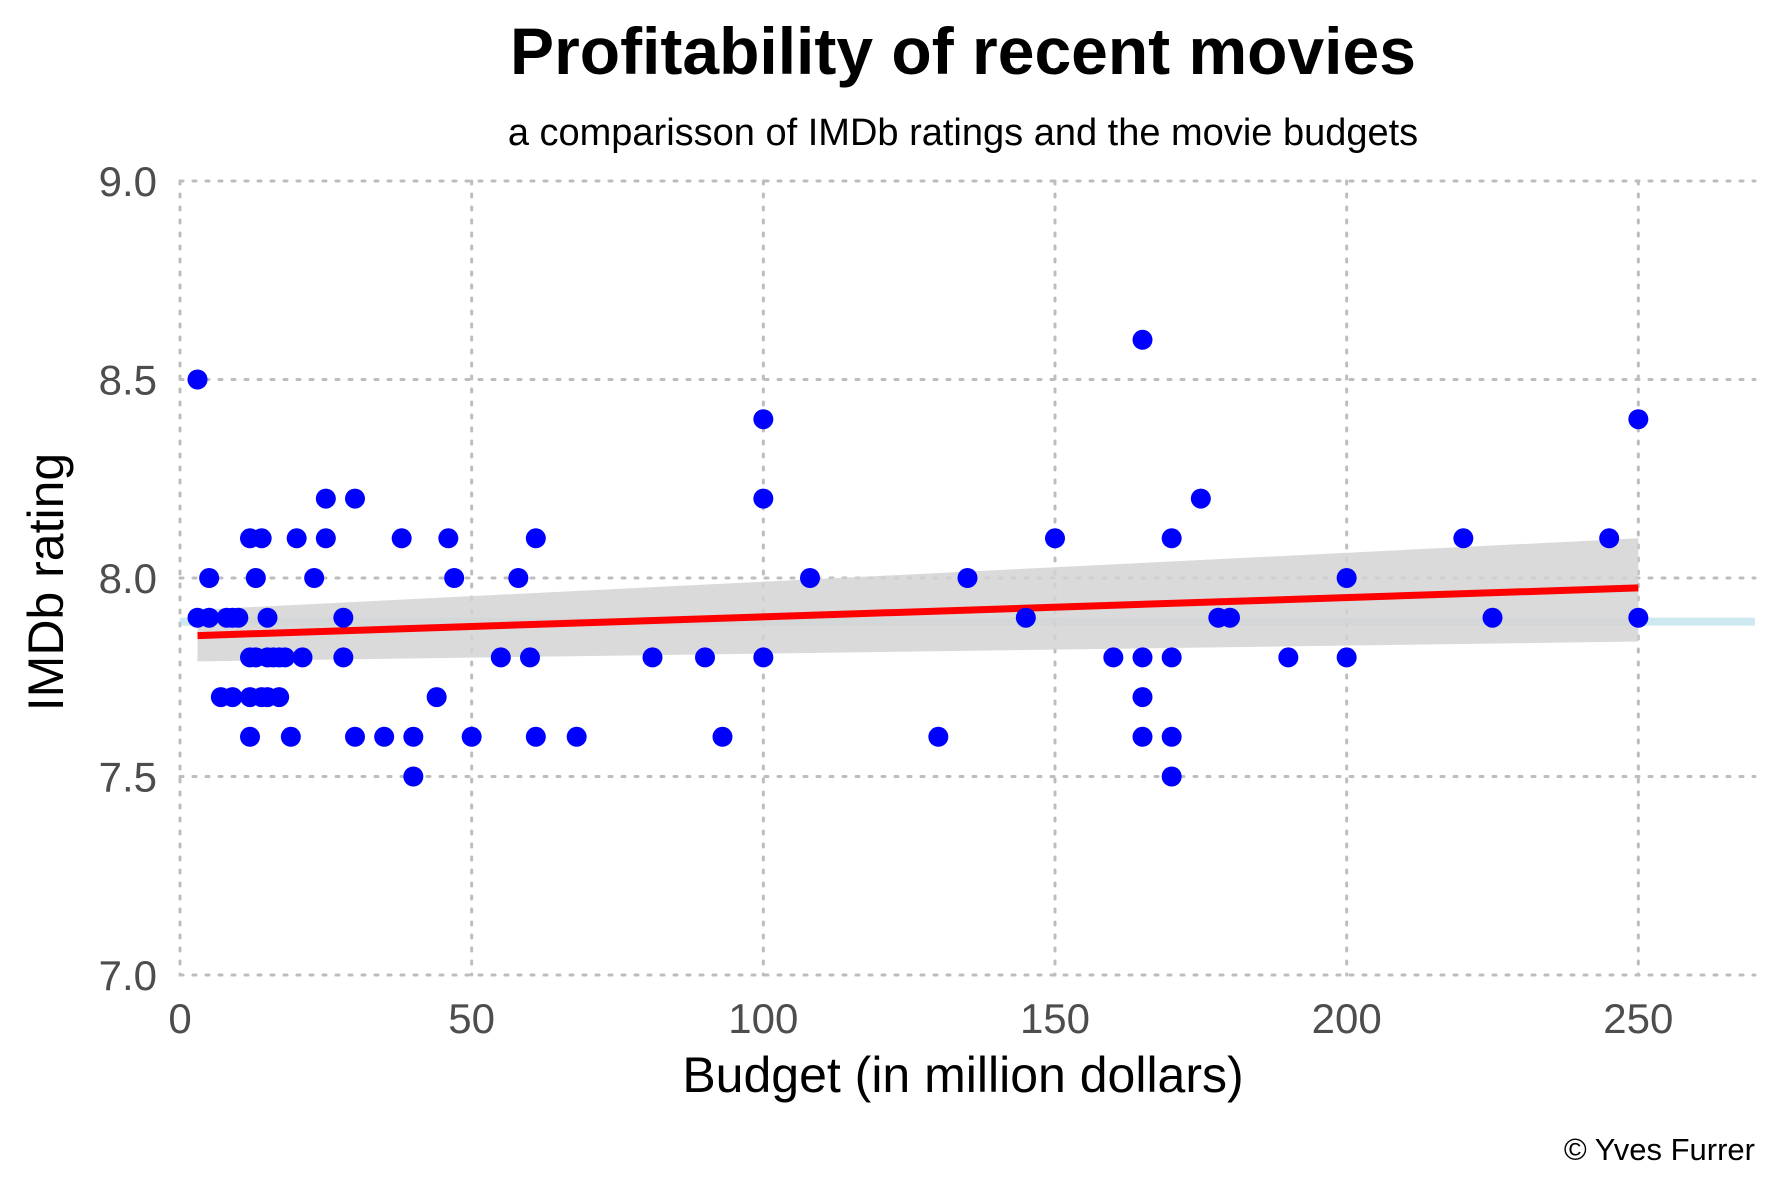  Describe the element at coordinates (1347, 1018) in the screenshot. I see `x-tick-label: 200` at that location.